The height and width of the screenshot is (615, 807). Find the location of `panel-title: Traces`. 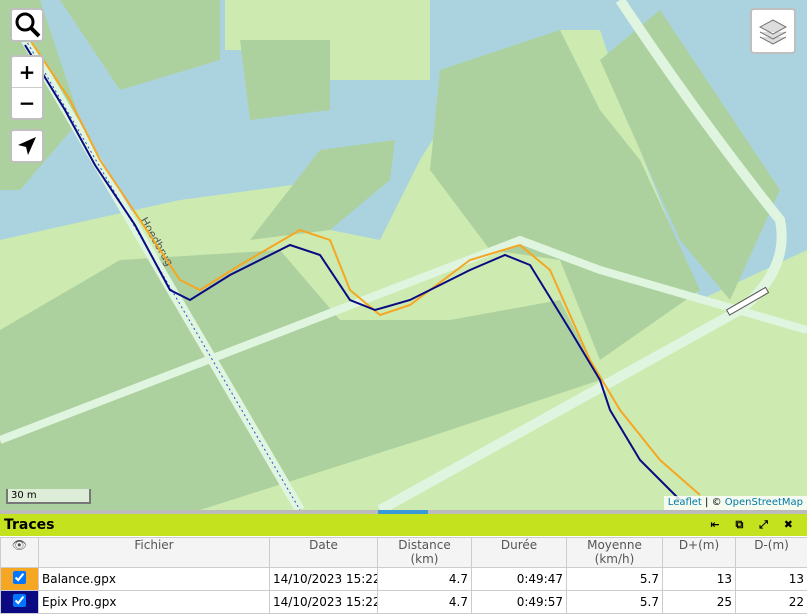

panel-title: Traces is located at coordinates (29, 525).